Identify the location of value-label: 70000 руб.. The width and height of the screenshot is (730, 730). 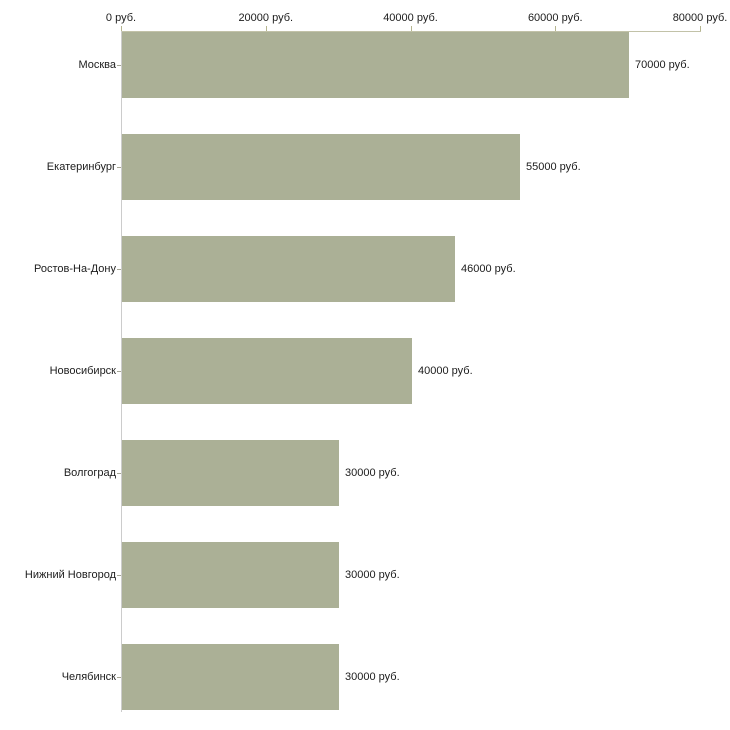
(662, 65).